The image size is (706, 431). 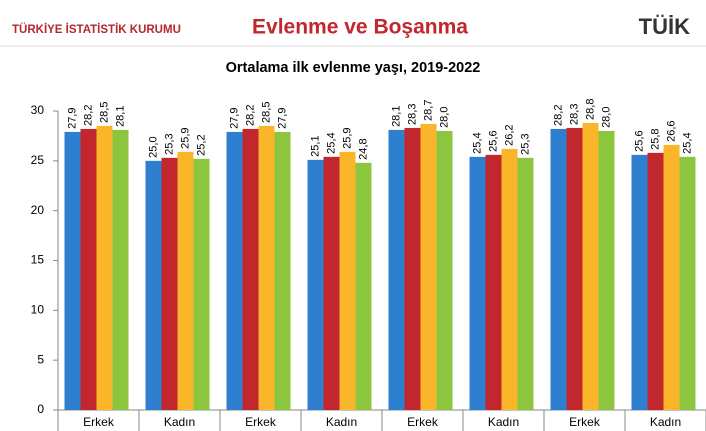 What do you see at coordinates (40, 409) in the screenshot?
I see `y-tick-label: 0` at bounding box center [40, 409].